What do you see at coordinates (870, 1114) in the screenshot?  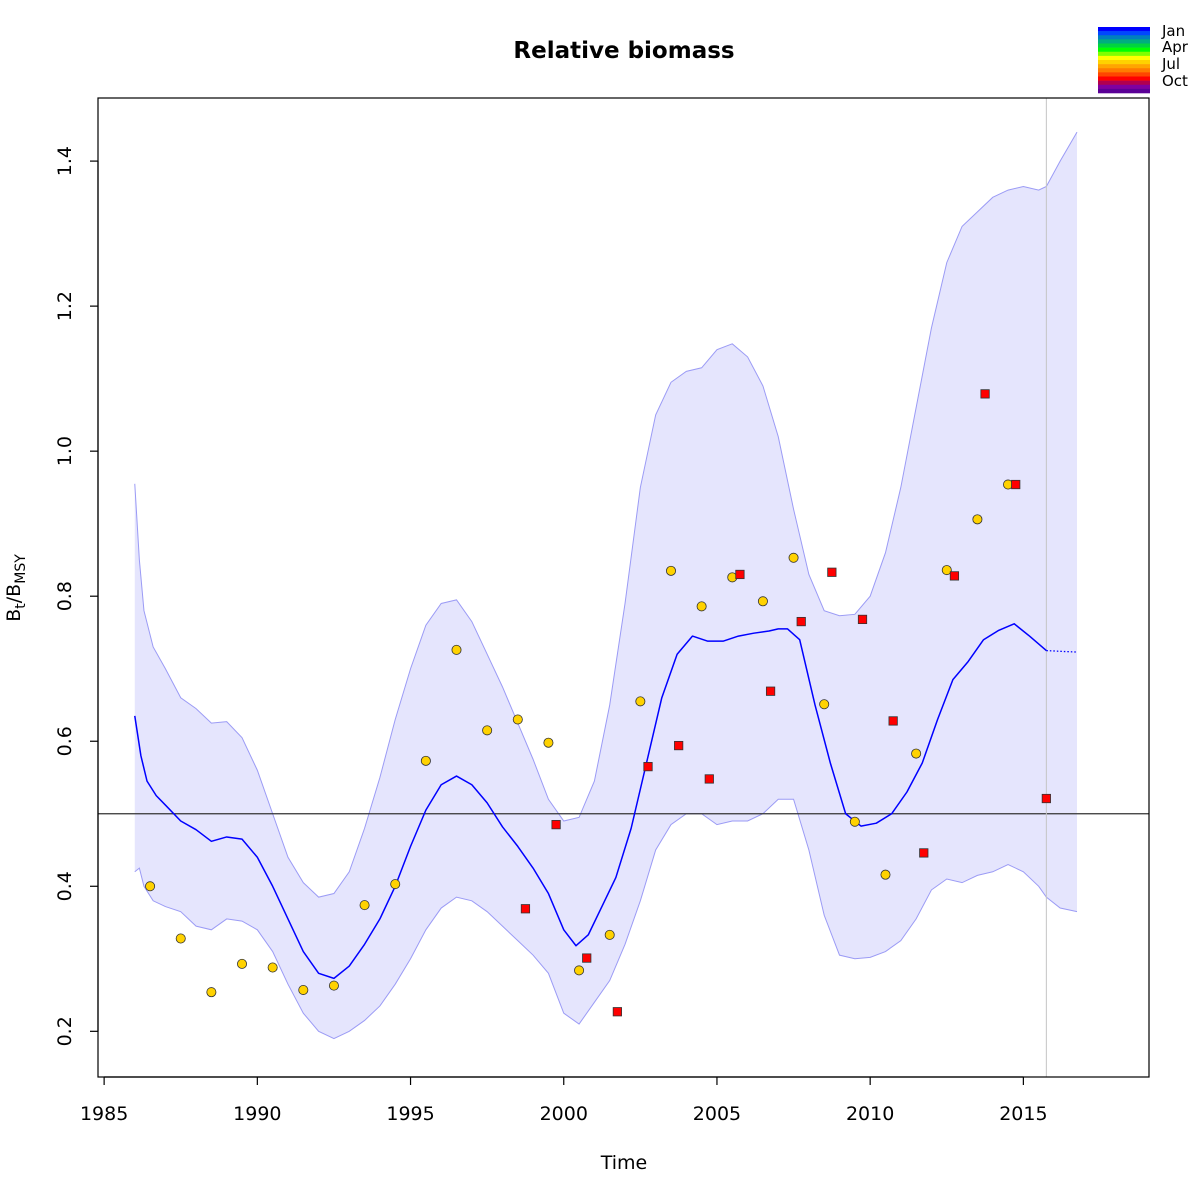 I see `x-tick-label: 2010` at bounding box center [870, 1114].